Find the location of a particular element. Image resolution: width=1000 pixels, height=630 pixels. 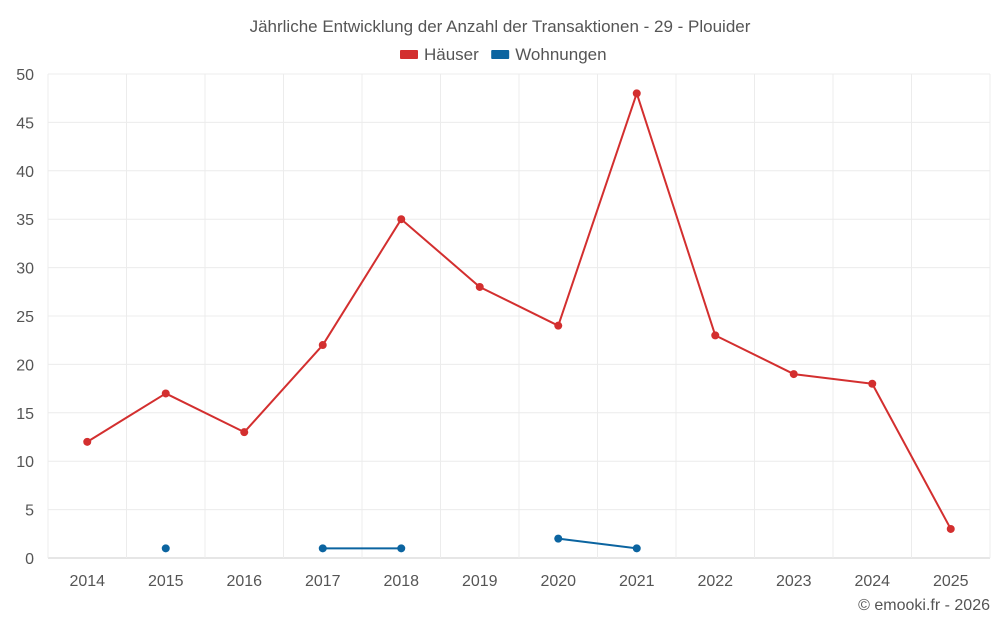

x-tick-label: 2018 is located at coordinates (401, 581).